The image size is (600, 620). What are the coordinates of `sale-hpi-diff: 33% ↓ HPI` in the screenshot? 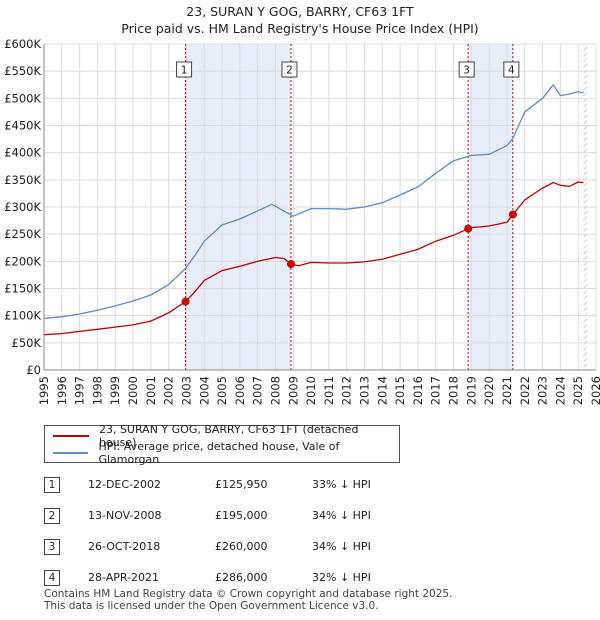 It's located at (341, 484).